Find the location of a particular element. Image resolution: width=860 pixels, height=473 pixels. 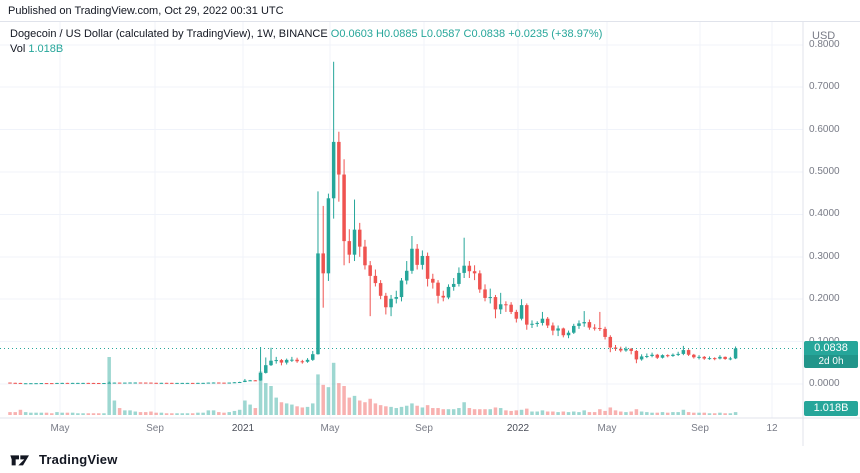

price-tick-label: 0.1000 is located at coordinates (824, 342).